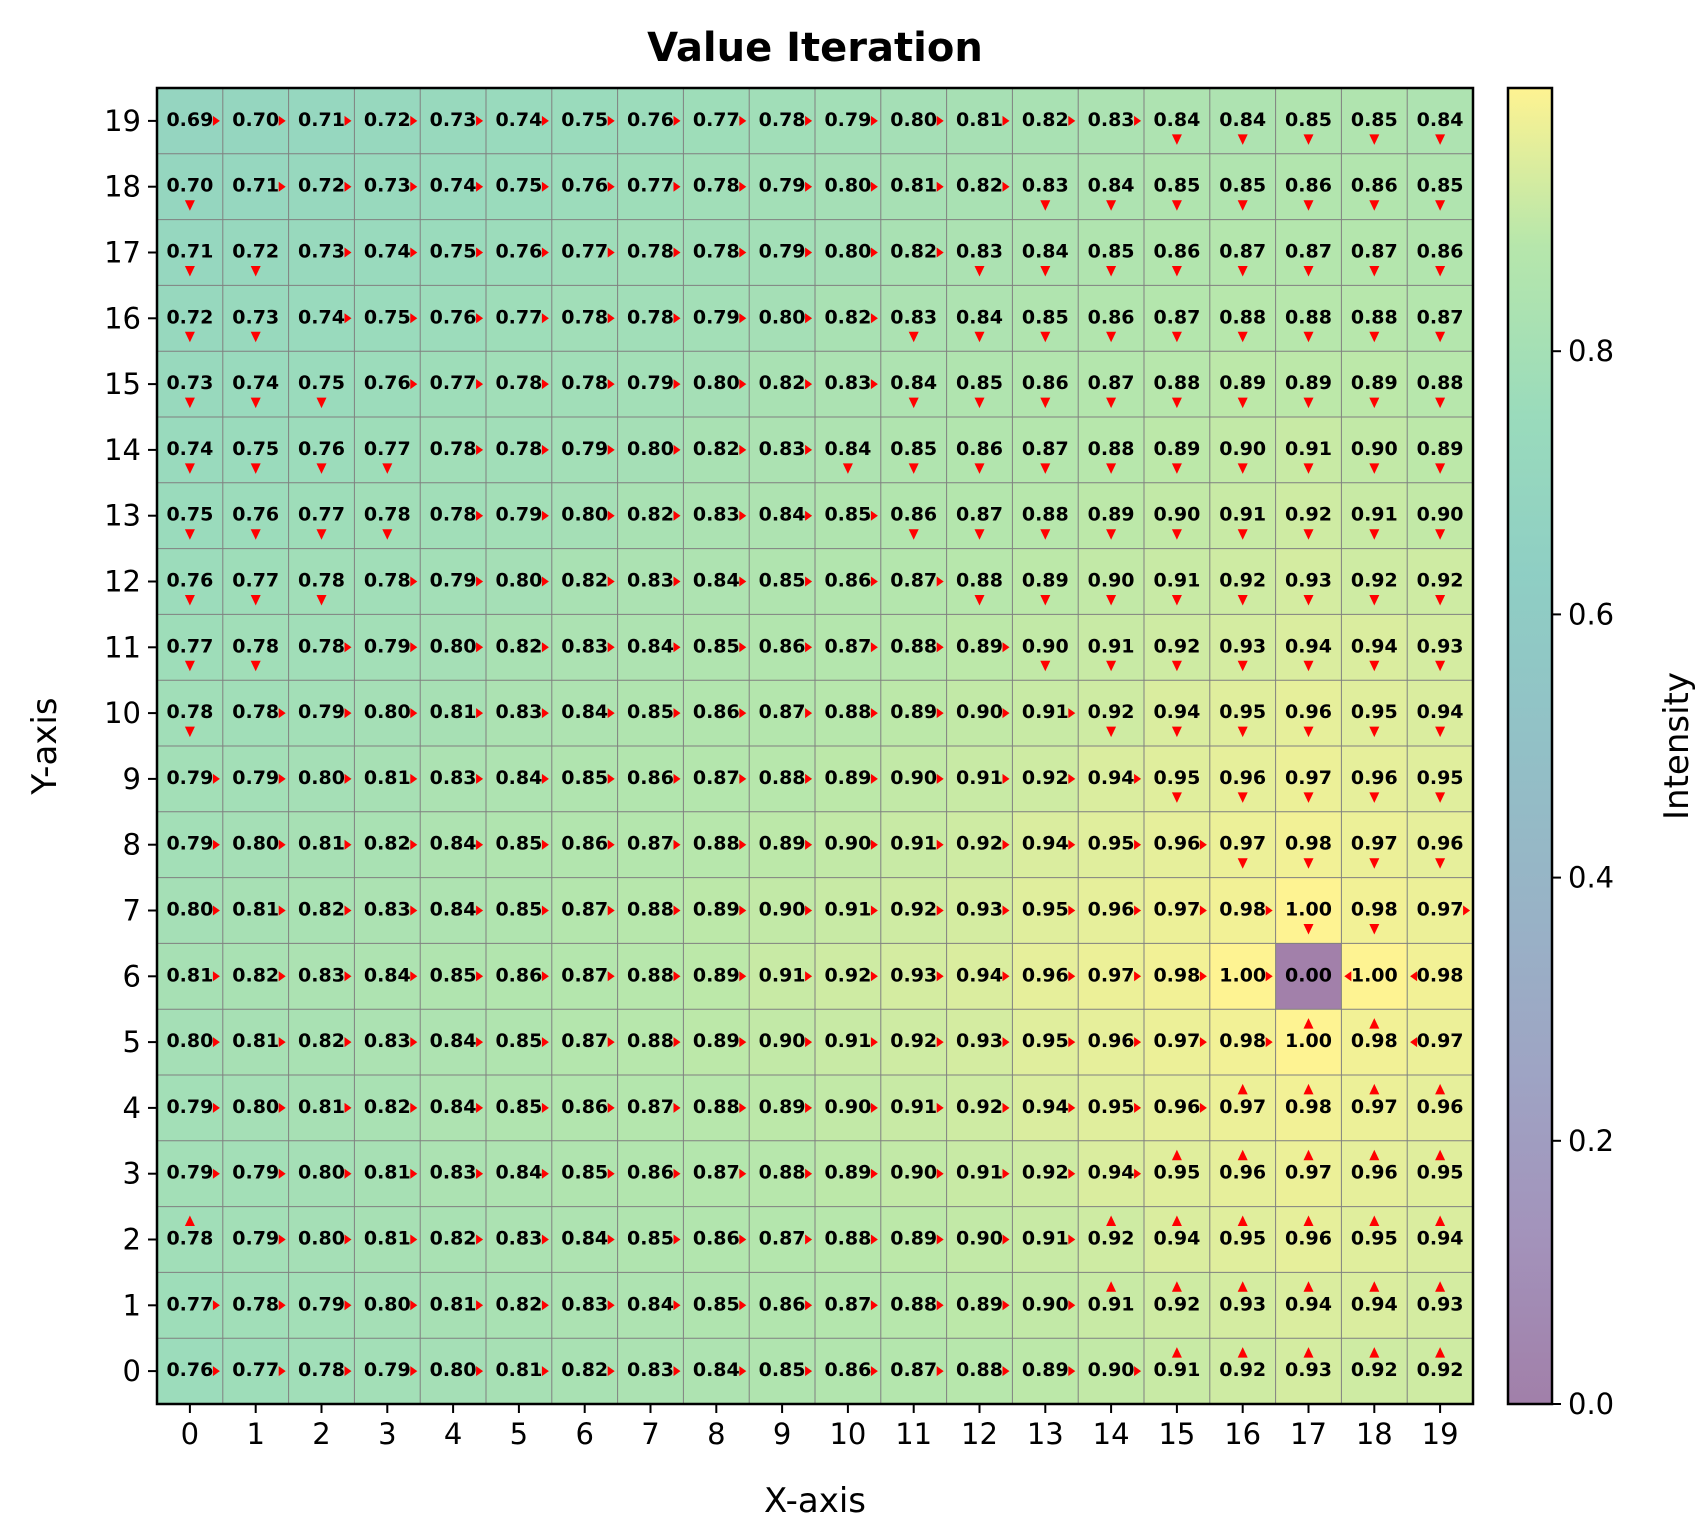 This screenshot has width=1699, height=1532. I want to click on x-tick-label: 19, so click(1440, 1434).